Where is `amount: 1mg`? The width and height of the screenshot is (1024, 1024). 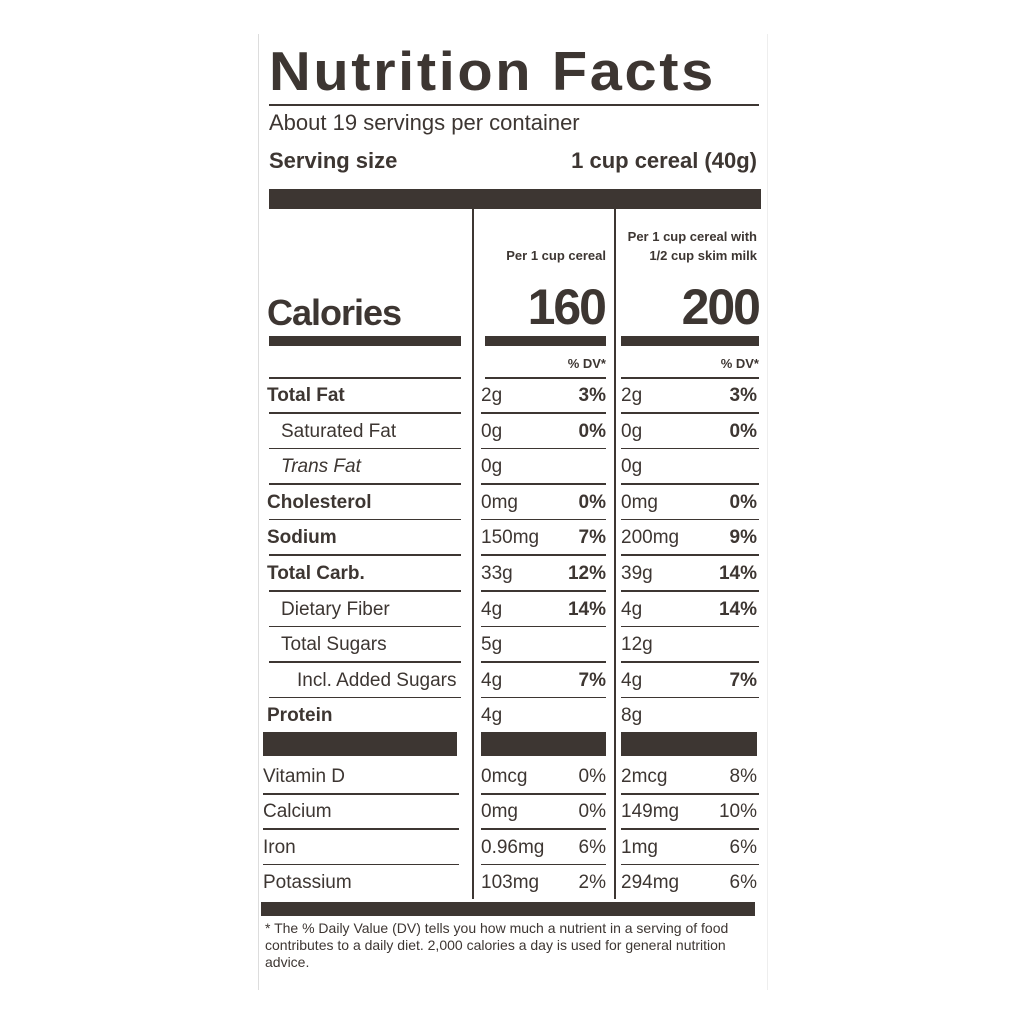
amount: 1mg is located at coordinates (639, 847).